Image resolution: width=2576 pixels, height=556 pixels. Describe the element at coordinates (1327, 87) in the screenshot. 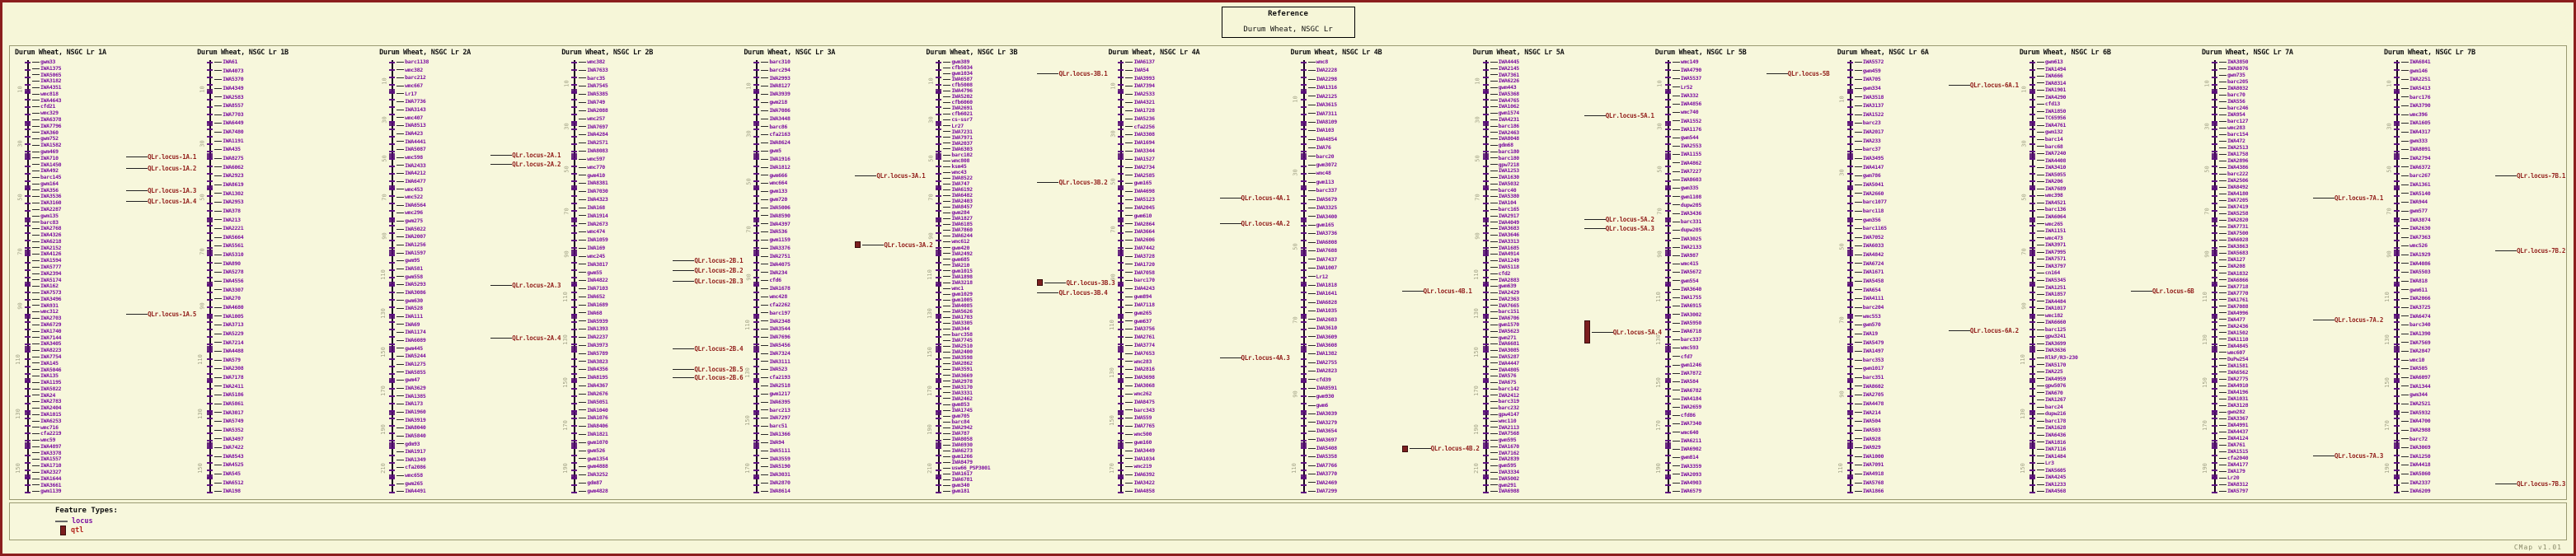

I see `marker-label: IWA1316` at that location.